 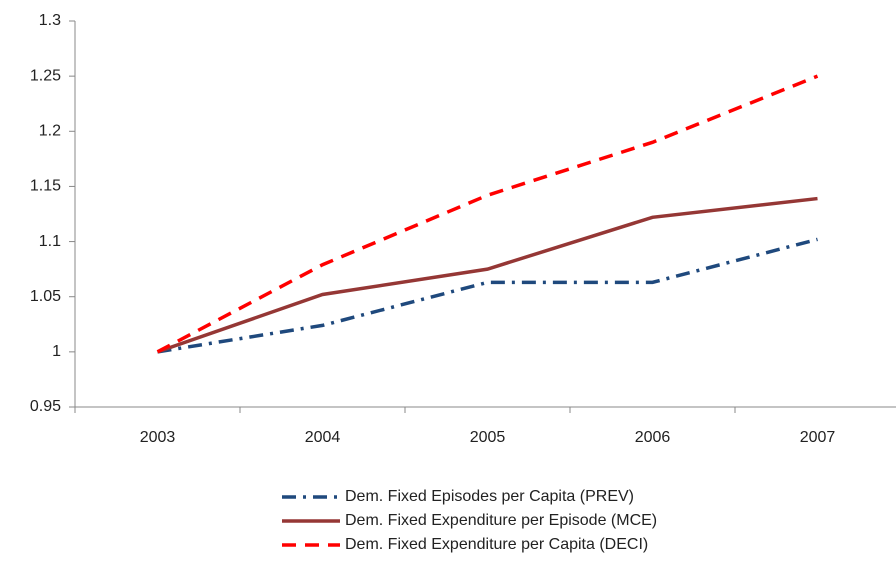 I want to click on series-line, so click(x=487, y=295).